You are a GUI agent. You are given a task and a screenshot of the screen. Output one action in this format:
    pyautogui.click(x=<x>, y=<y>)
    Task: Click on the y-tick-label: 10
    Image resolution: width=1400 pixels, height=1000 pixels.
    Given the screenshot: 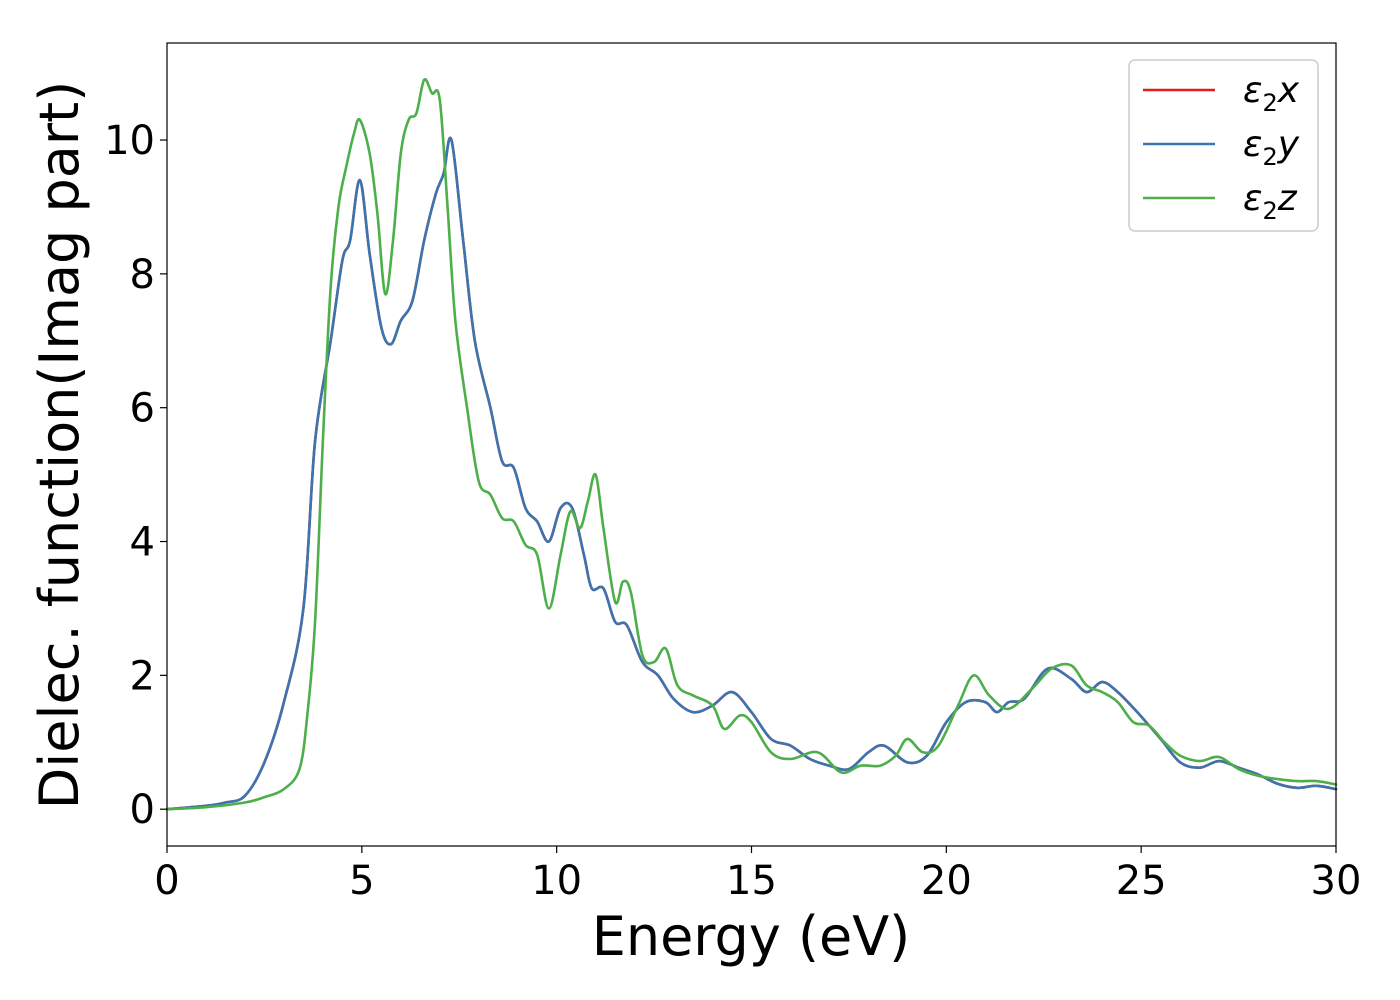 What is the action you would take?
    pyautogui.click(x=129, y=141)
    